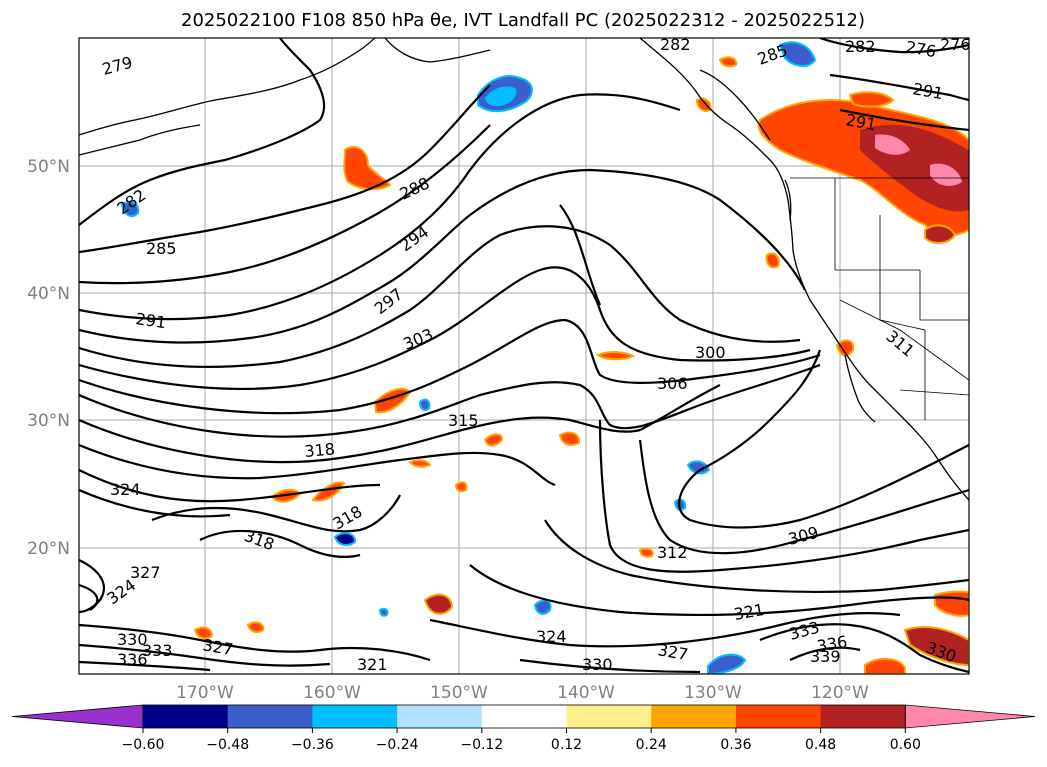 The height and width of the screenshot is (767, 1047). What do you see at coordinates (586, 693) in the screenshot?
I see `lon-tick-label: 140°W` at bounding box center [586, 693].